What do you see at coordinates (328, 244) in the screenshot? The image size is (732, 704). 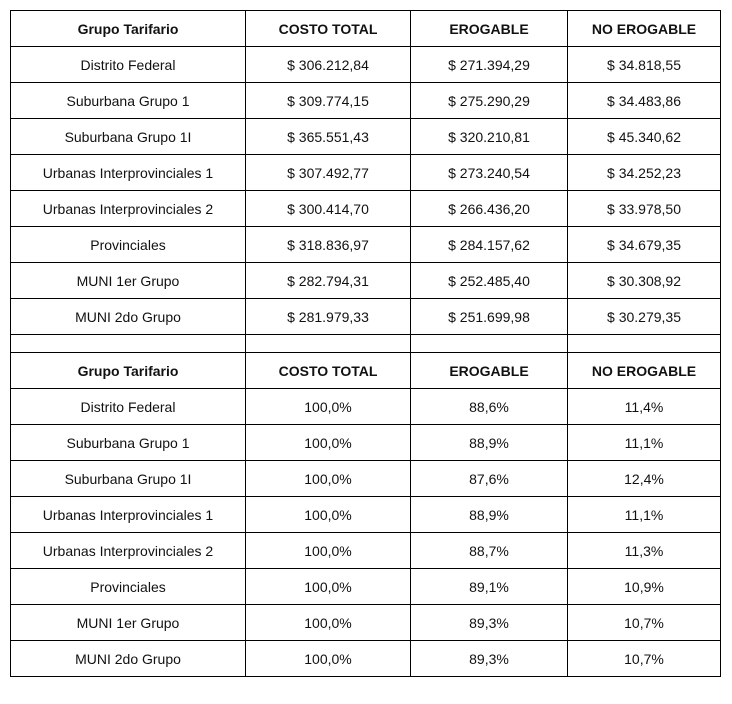 I see `value-cell: $ 318.836,97` at bounding box center [328, 244].